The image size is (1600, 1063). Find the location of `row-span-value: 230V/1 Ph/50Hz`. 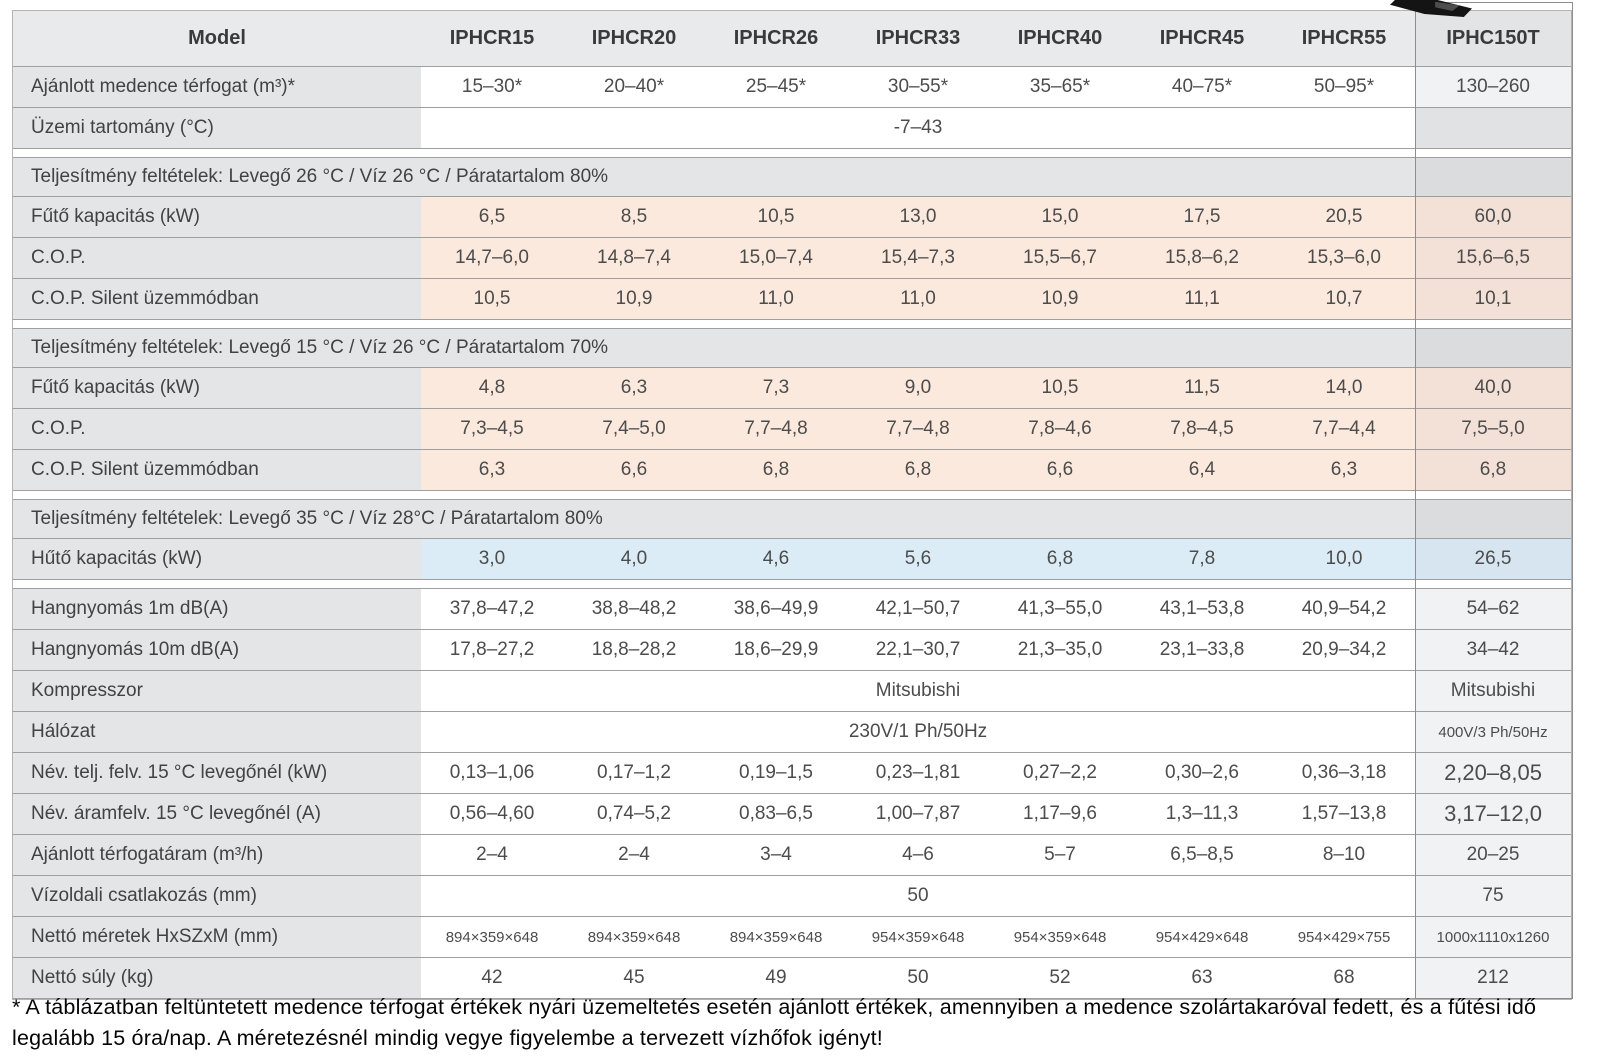

row-span-value: 230V/1 Ph/50Hz is located at coordinates (918, 732).